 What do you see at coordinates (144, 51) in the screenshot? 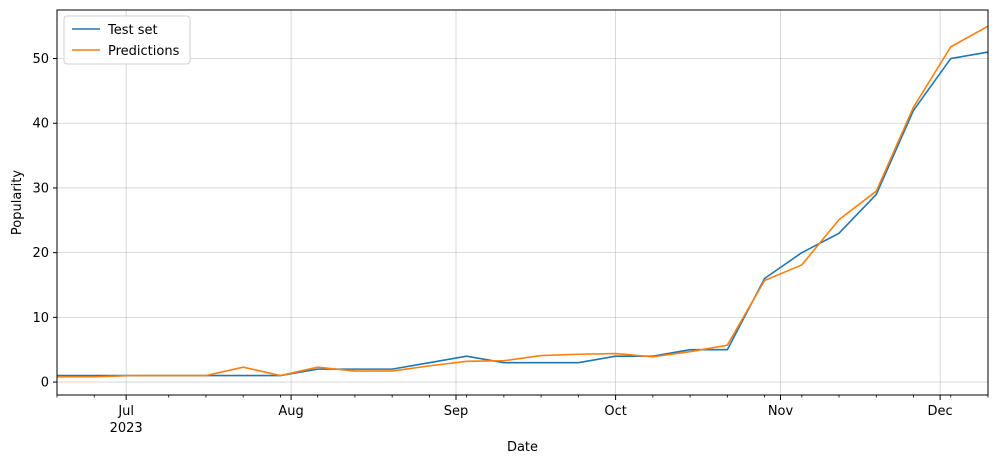
I see `legend-label: Predictions` at bounding box center [144, 51].